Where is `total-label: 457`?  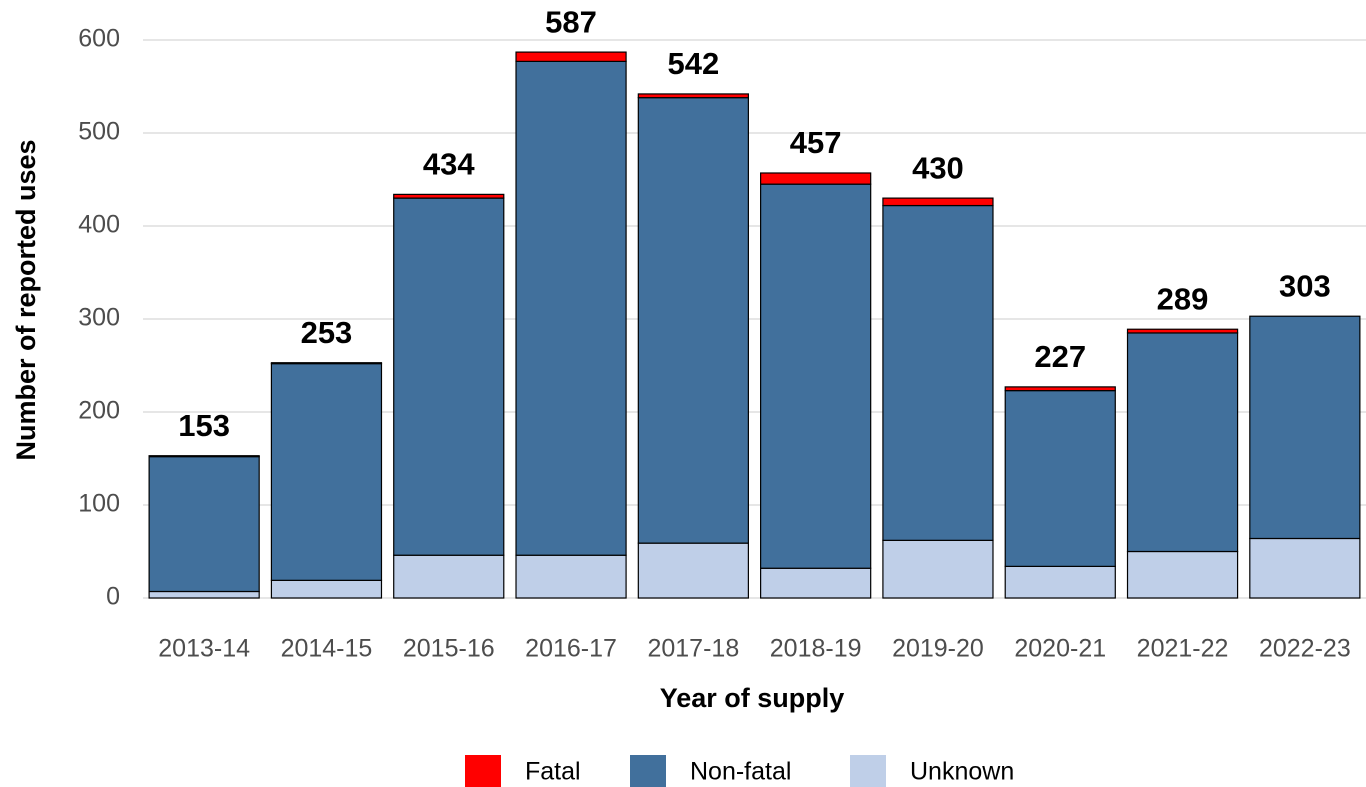
total-label: 457 is located at coordinates (816, 142).